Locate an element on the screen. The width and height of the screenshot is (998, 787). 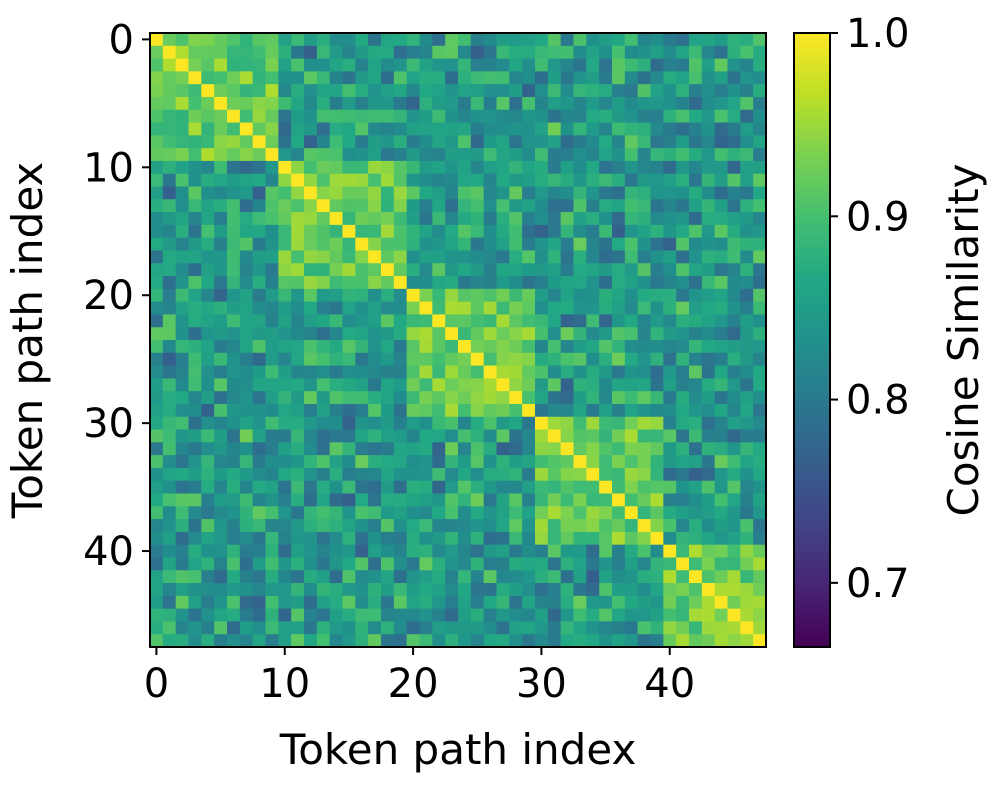
y-axis-title: Token path index is located at coordinates (27, 341).